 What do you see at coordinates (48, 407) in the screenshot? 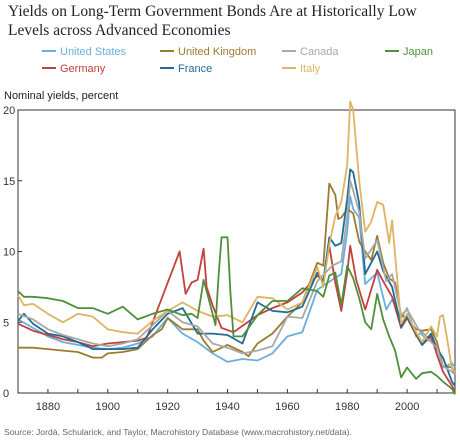
I see `x-tick-label: 1880` at bounding box center [48, 407].